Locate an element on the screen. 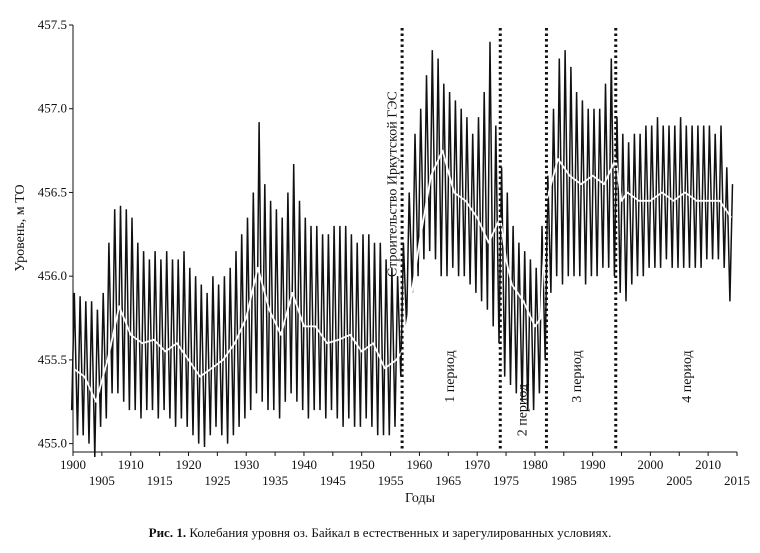 The width and height of the screenshot is (760, 553). x-tick-label: 1965 is located at coordinates (448, 480).